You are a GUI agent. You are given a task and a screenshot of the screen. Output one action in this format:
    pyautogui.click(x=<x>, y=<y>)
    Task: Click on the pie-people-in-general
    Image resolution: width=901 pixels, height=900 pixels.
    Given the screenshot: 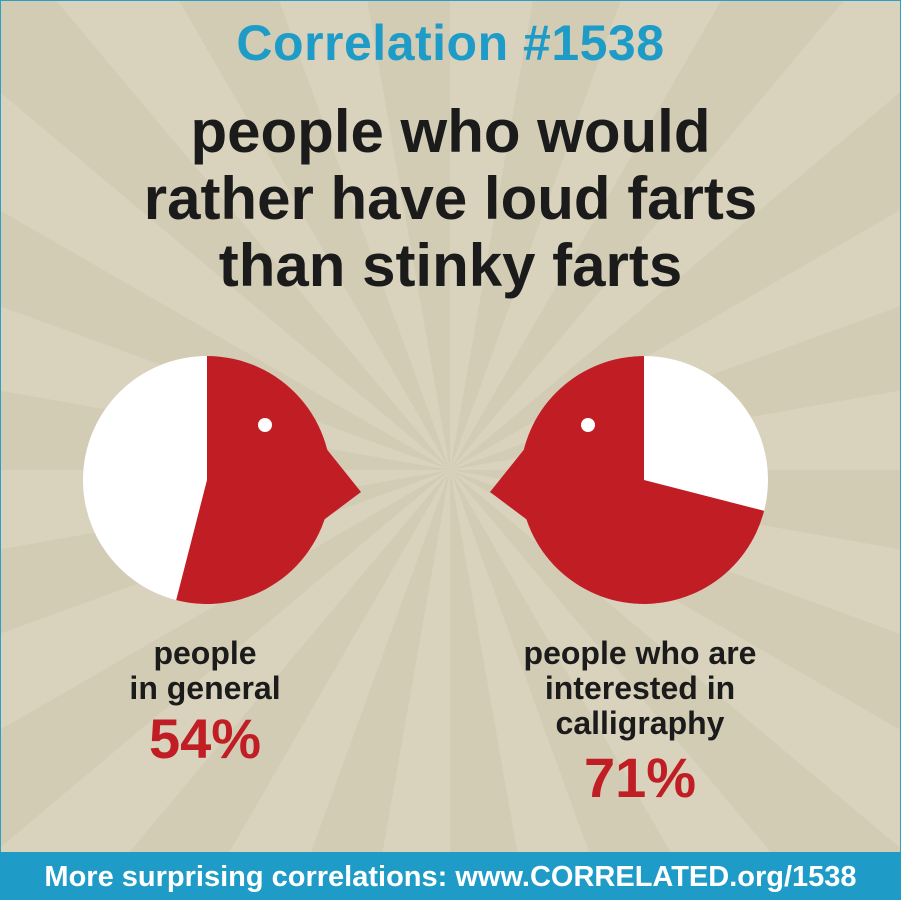 What is the action you would take?
    pyautogui.click(x=222, y=480)
    